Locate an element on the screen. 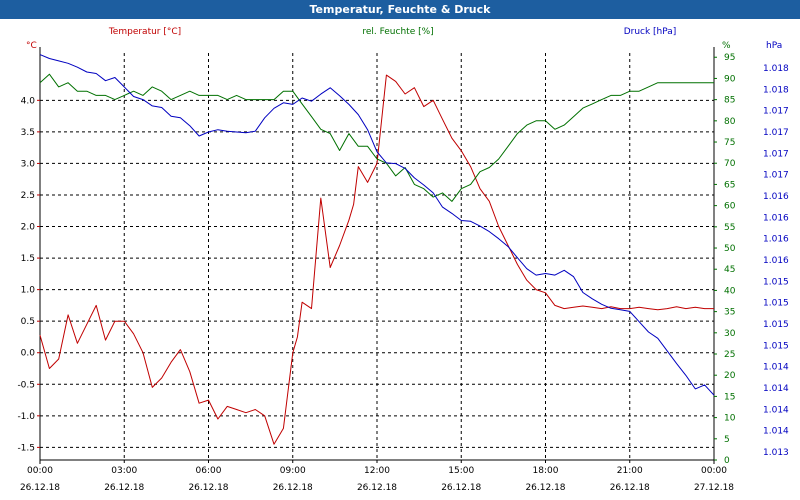 The height and width of the screenshot is (500, 800). temperature-tick-label: 4.0 is located at coordinates (28, 101).